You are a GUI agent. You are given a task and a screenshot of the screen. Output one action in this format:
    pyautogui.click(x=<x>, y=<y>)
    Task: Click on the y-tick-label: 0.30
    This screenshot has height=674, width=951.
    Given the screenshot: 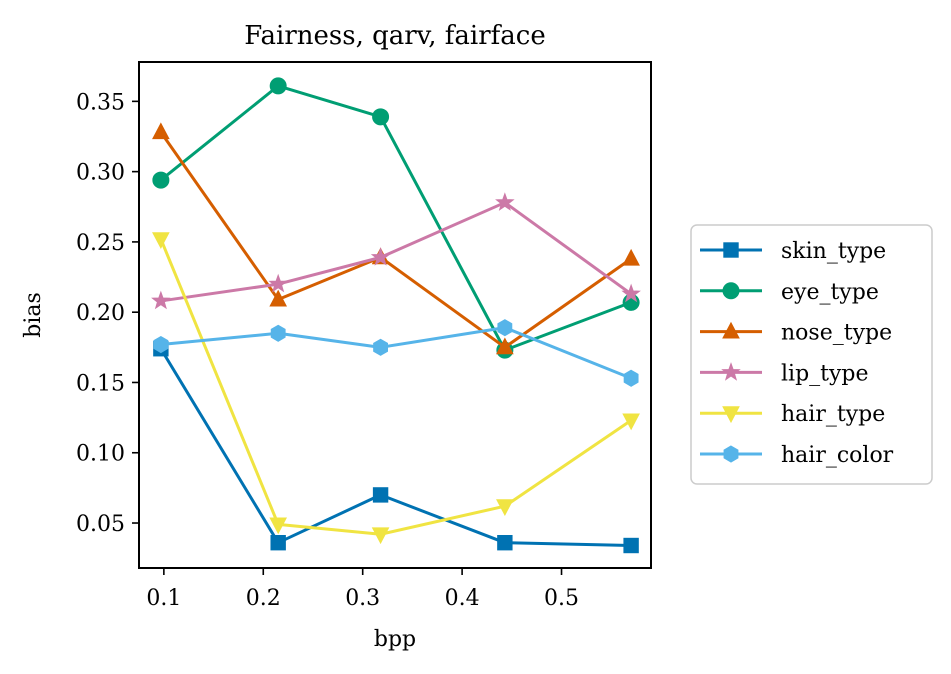 What is the action you would take?
    pyautogui.click(x=100, y=173)
    